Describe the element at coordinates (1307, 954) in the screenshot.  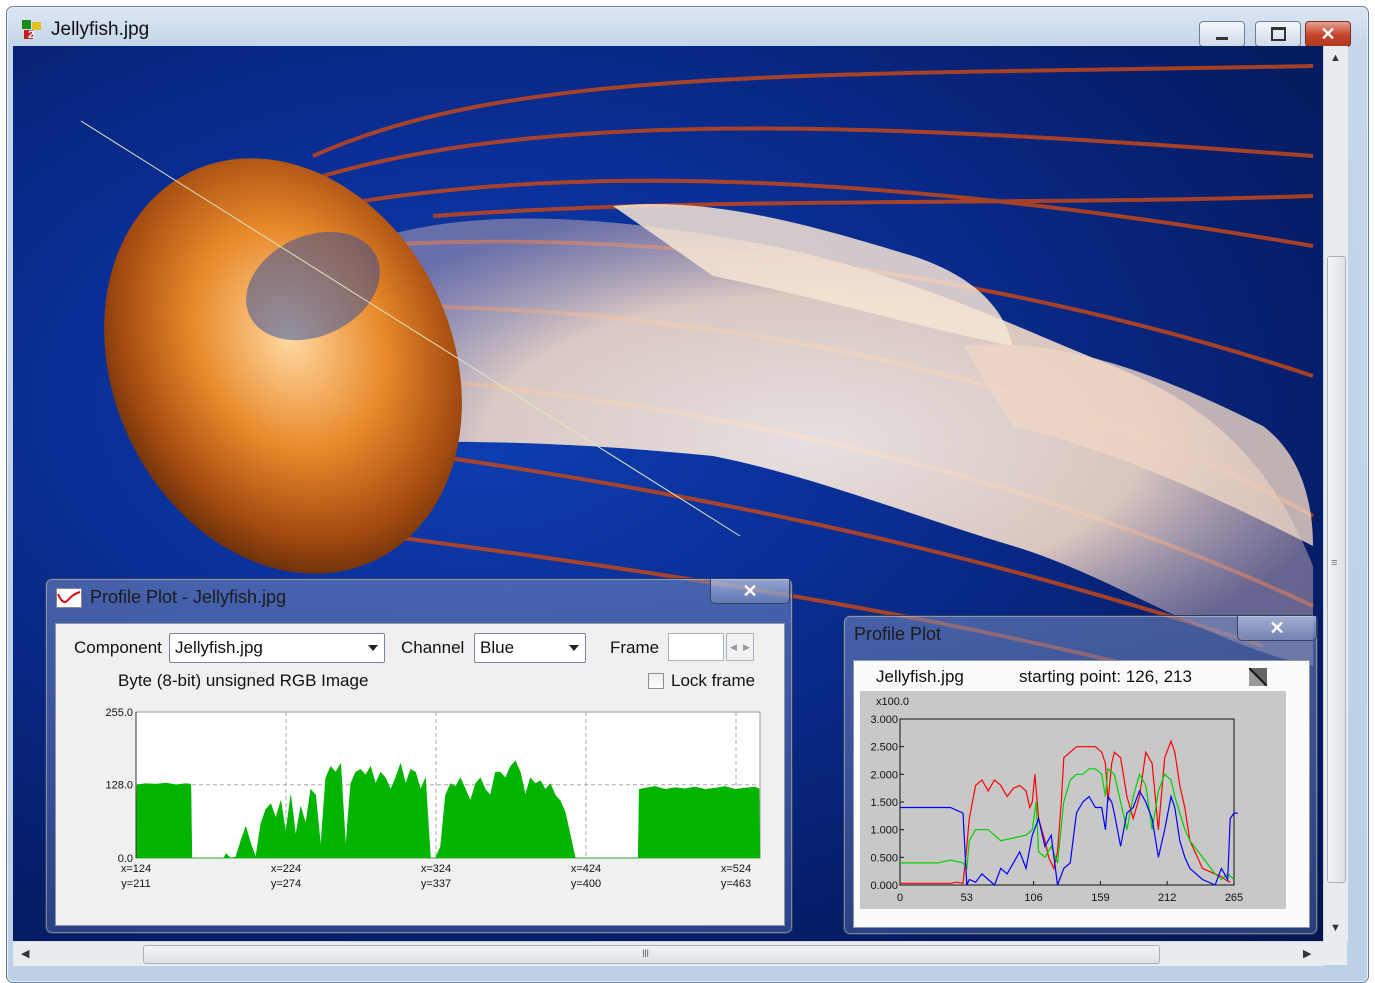
I see `scroll-right-icon: ▶` at that location.